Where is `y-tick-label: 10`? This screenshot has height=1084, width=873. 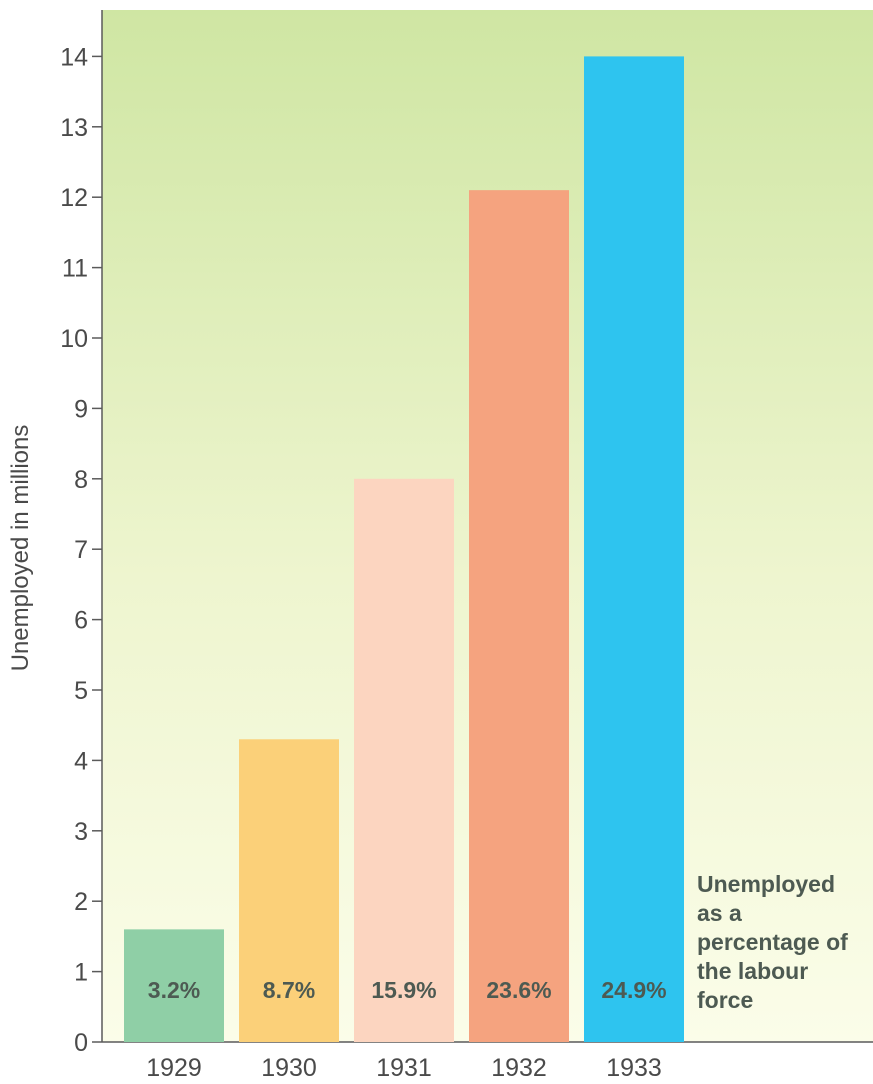 y-tick-label: 10 is located at coordinates (74, 339).